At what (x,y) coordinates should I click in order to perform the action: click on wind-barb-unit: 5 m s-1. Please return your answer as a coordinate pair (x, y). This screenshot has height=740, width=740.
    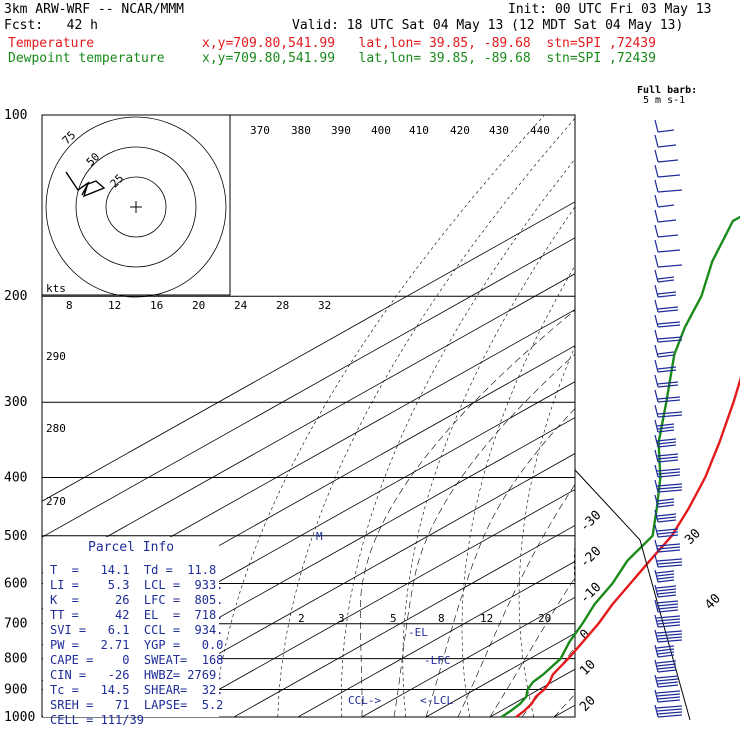
    Looking at the image, I should click on (664, 100).